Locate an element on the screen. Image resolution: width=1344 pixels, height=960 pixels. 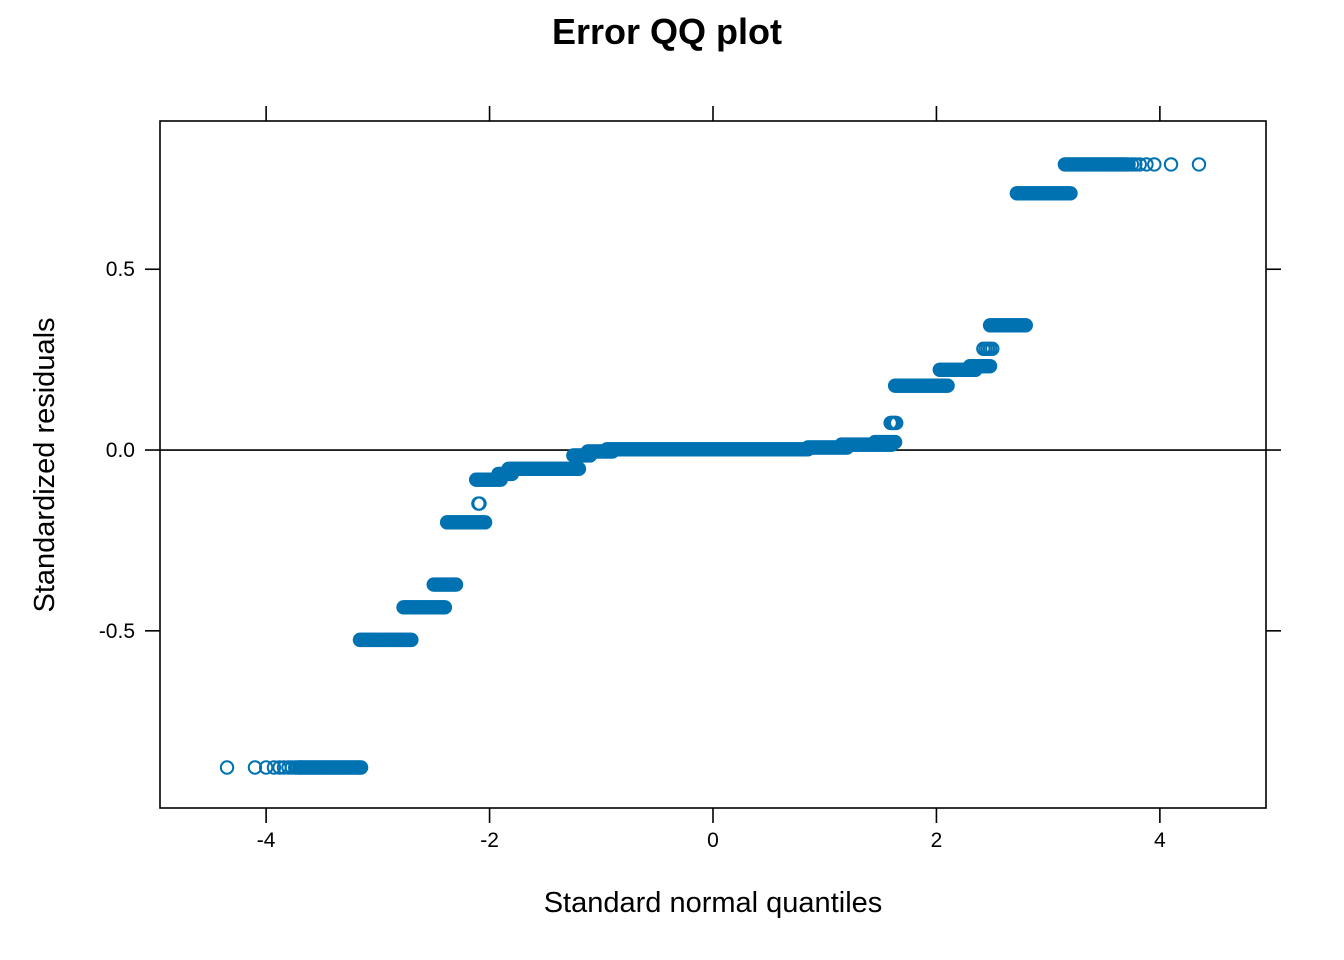
x-tick-label: 2 is located at coordinates (937, 840).